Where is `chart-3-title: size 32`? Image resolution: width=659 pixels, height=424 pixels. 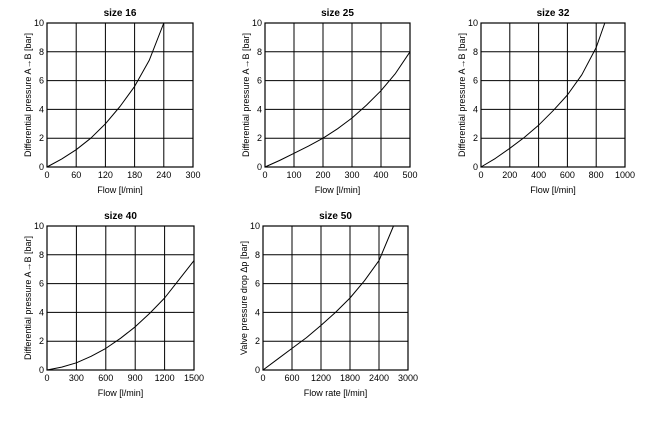
chart-3-title: size 32 is located at coordinates (553, 13).